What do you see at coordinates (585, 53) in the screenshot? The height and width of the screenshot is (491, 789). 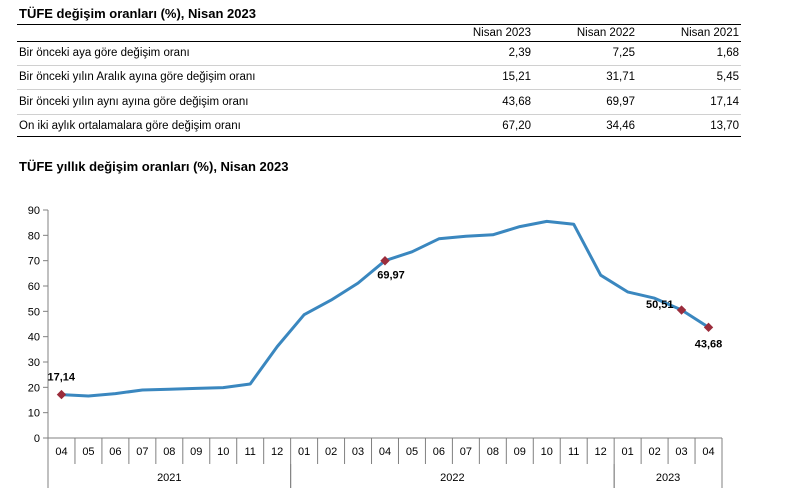 I see `table-cell: 7,25` at bounding box center [585, 53].